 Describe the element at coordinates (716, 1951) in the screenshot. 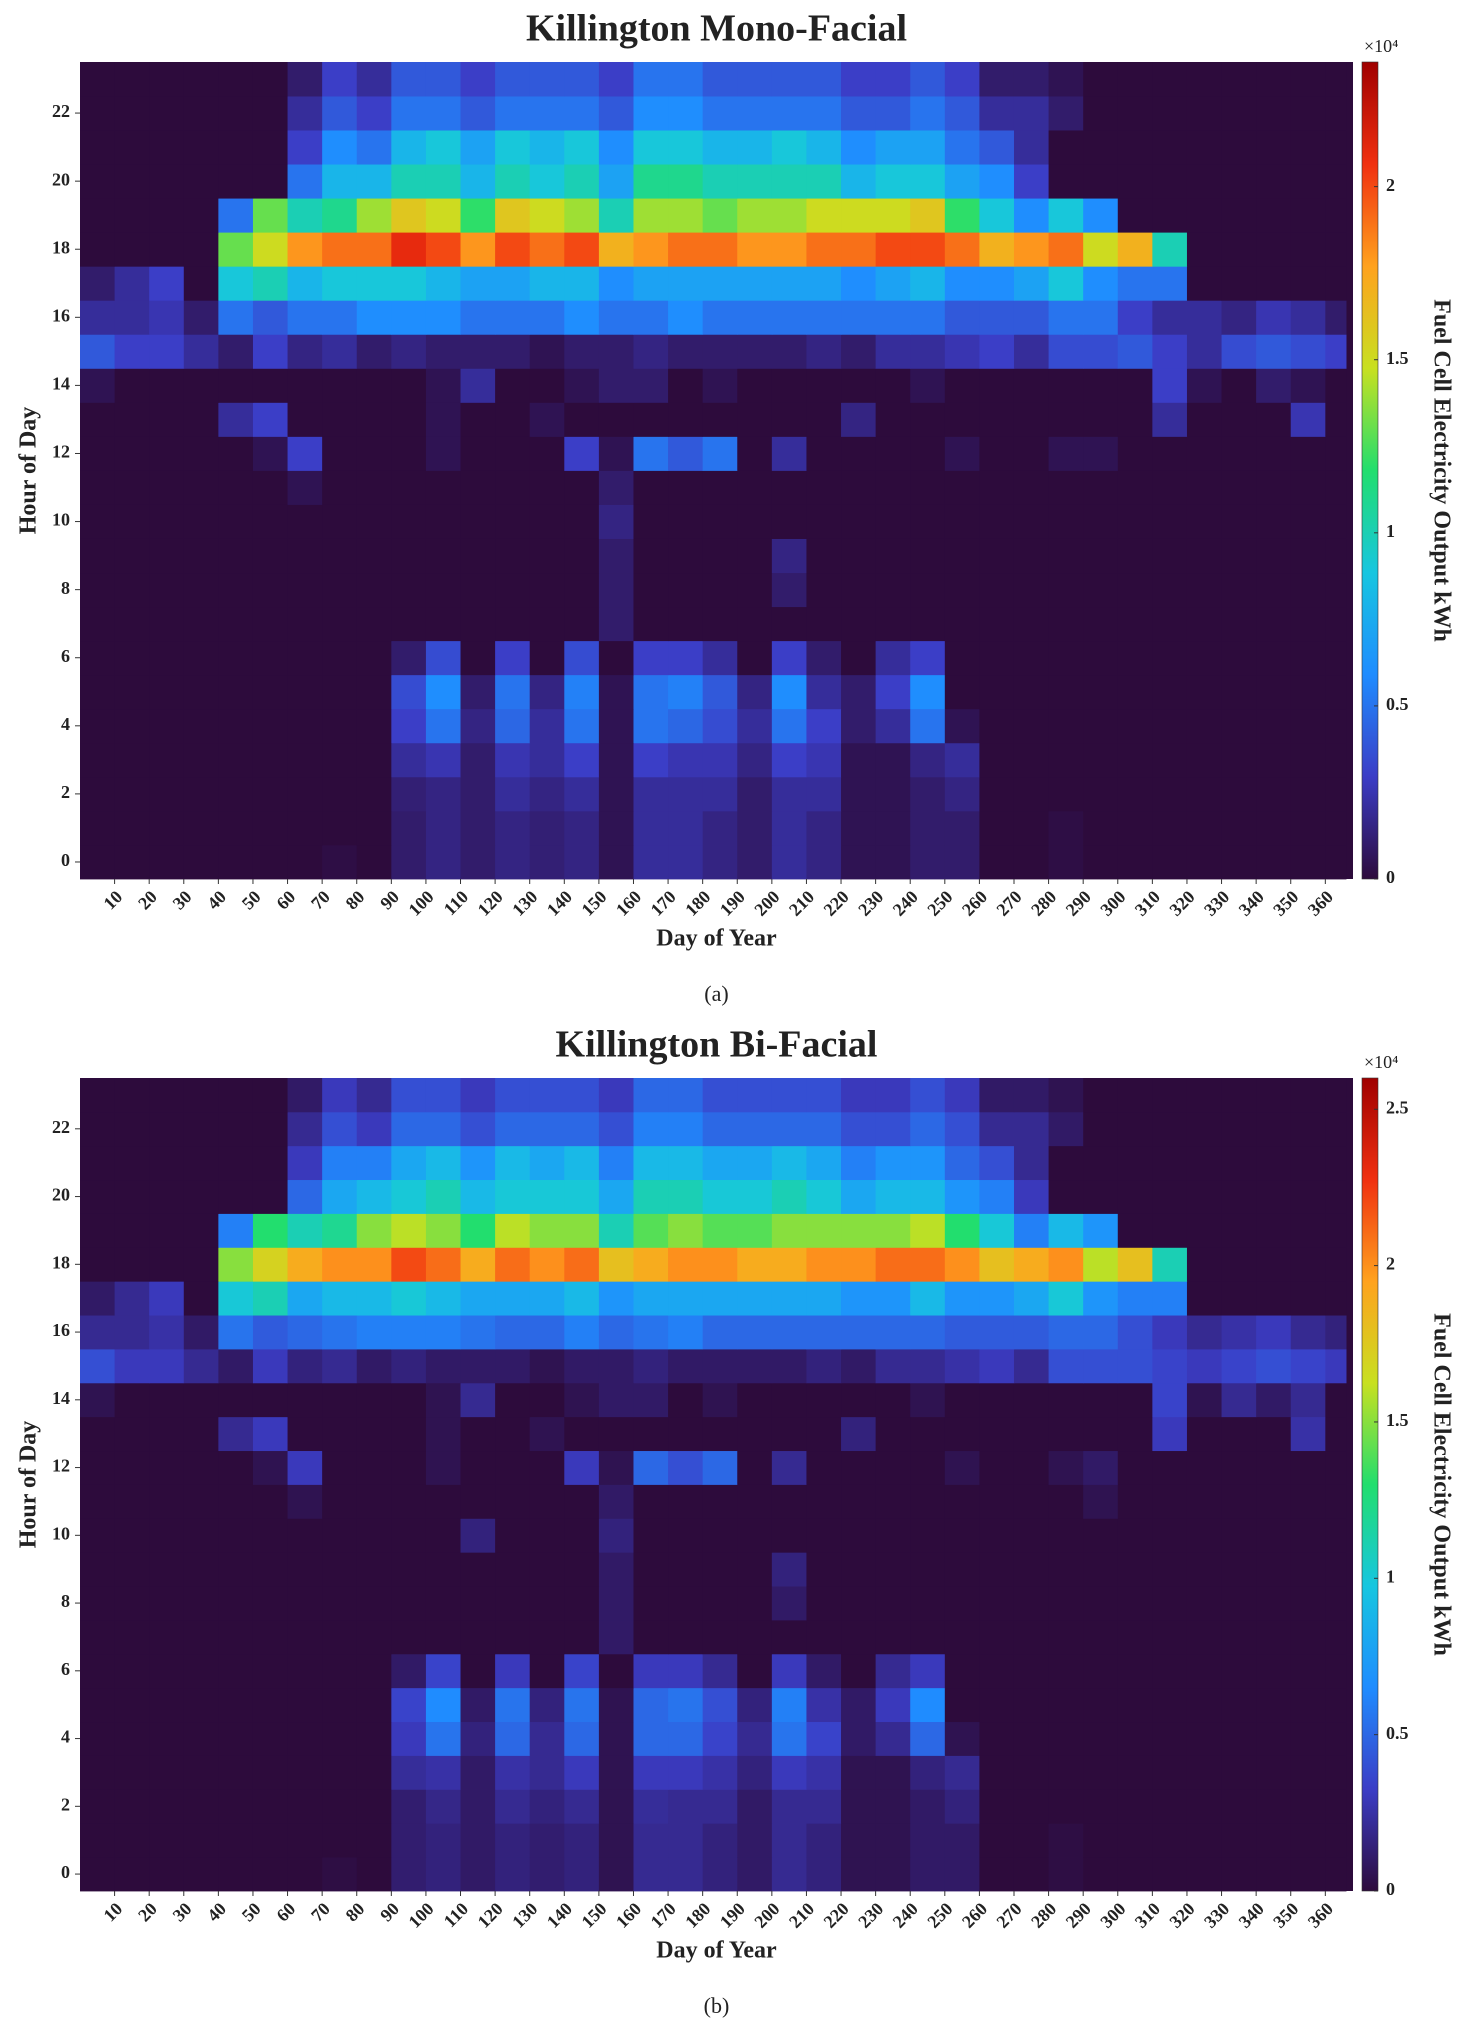

I see `x-axis-label: Day of Year` at that location.